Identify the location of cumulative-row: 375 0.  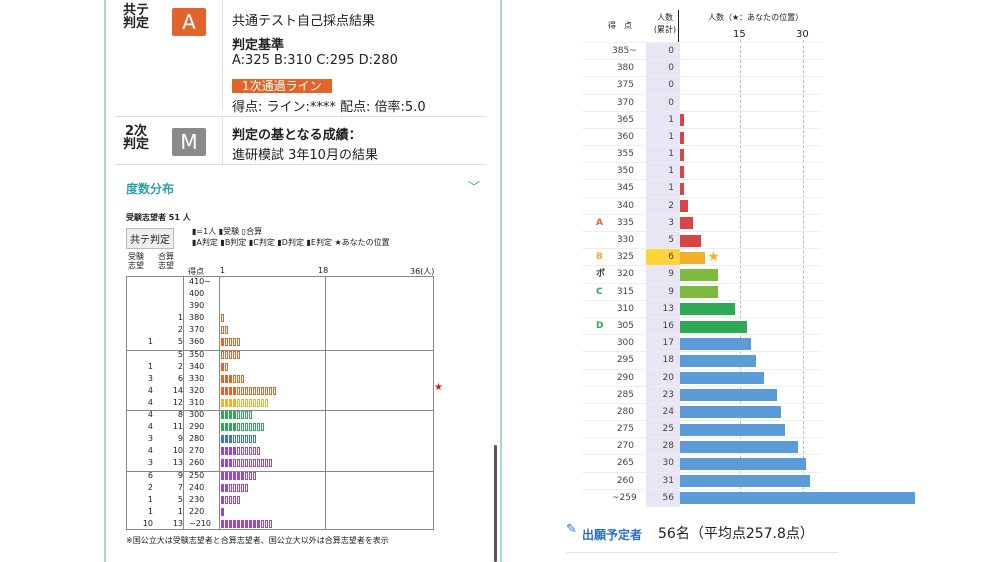
(702, 85).